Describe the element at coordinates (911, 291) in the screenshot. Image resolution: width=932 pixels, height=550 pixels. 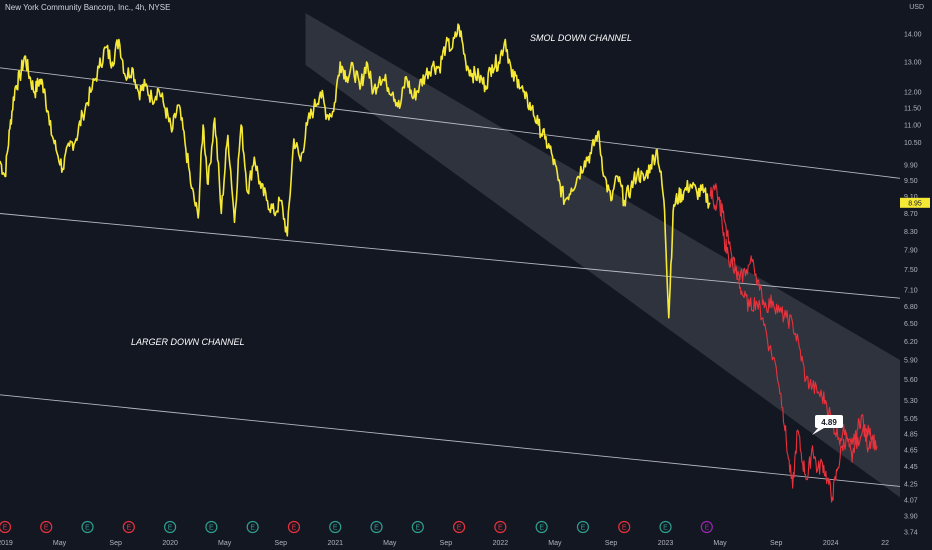
I see `y-tick-label: 7.10` at that location.